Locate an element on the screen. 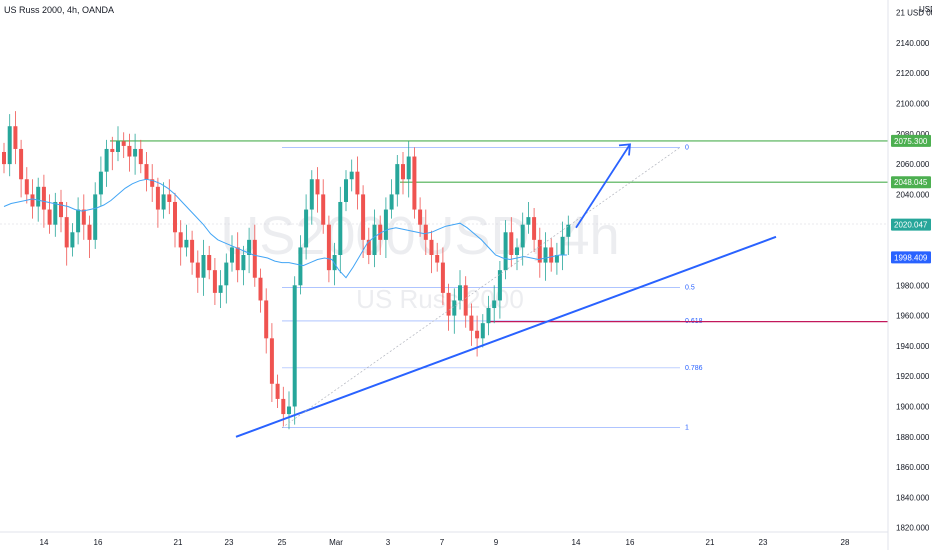  price-tick-label: 1940.000 is located at coordinates (913, 346).